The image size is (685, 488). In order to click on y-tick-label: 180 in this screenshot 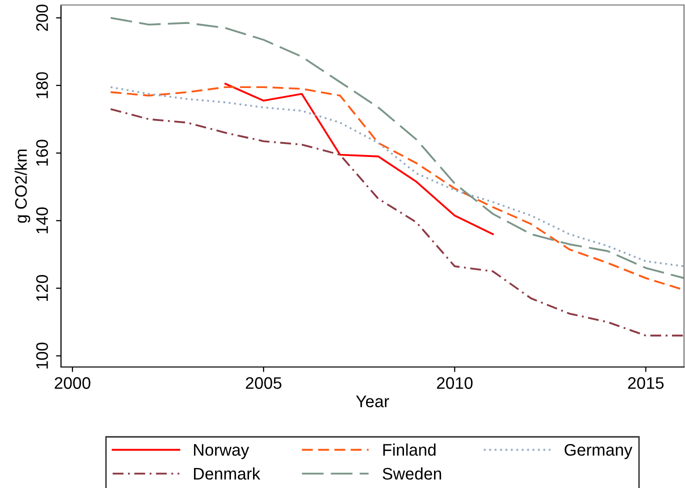, I will do `click(42, 85)`.